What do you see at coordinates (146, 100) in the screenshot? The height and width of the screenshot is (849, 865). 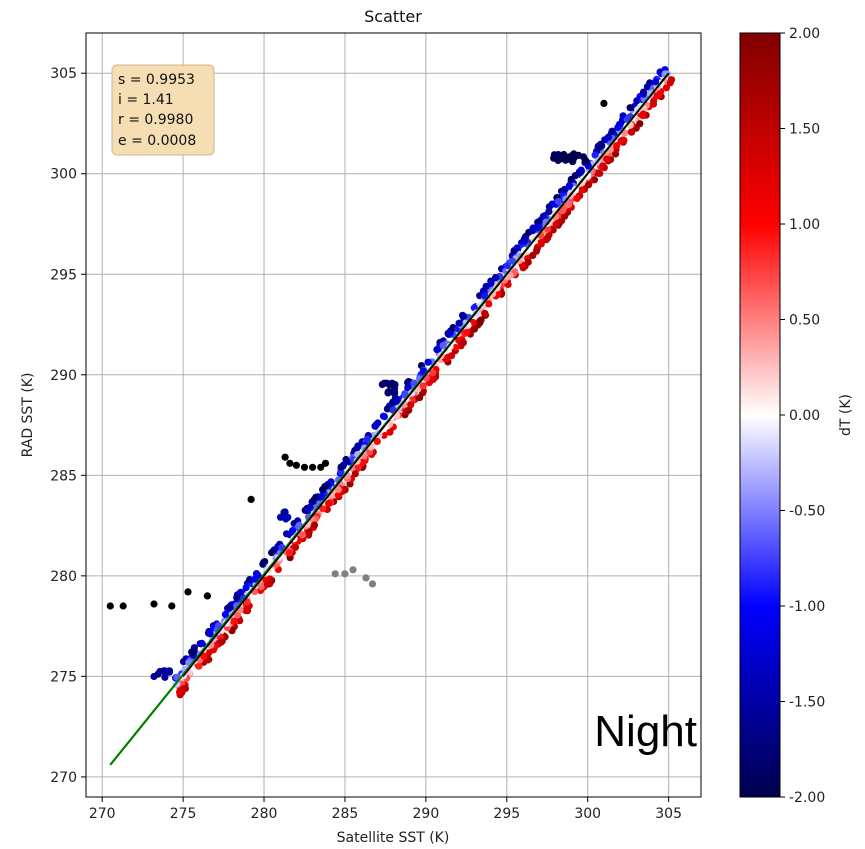 I see `stat-intercept: i = 1.41` at bounding box center [146, 100].